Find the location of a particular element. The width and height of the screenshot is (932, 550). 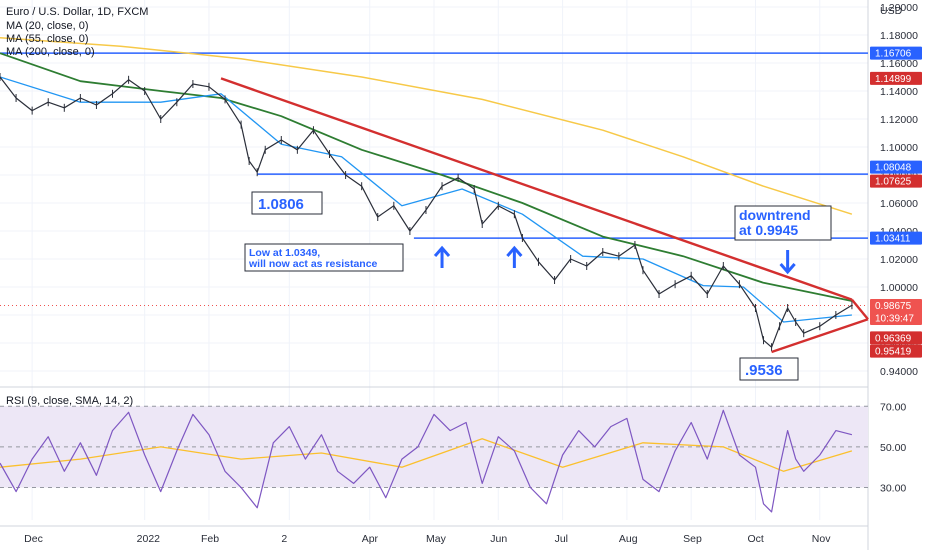

y-tick-label: 1.12000 is located at coordinates (899, 120).